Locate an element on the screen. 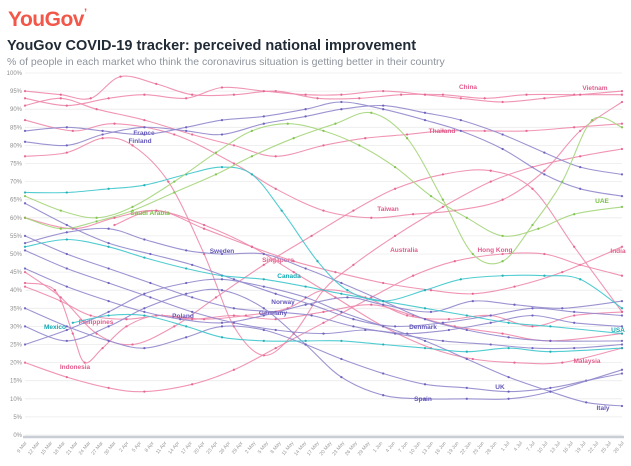 The height and width of the screenshot is (466, 631). series-marker-mexico is located at coordinates (72, 322).